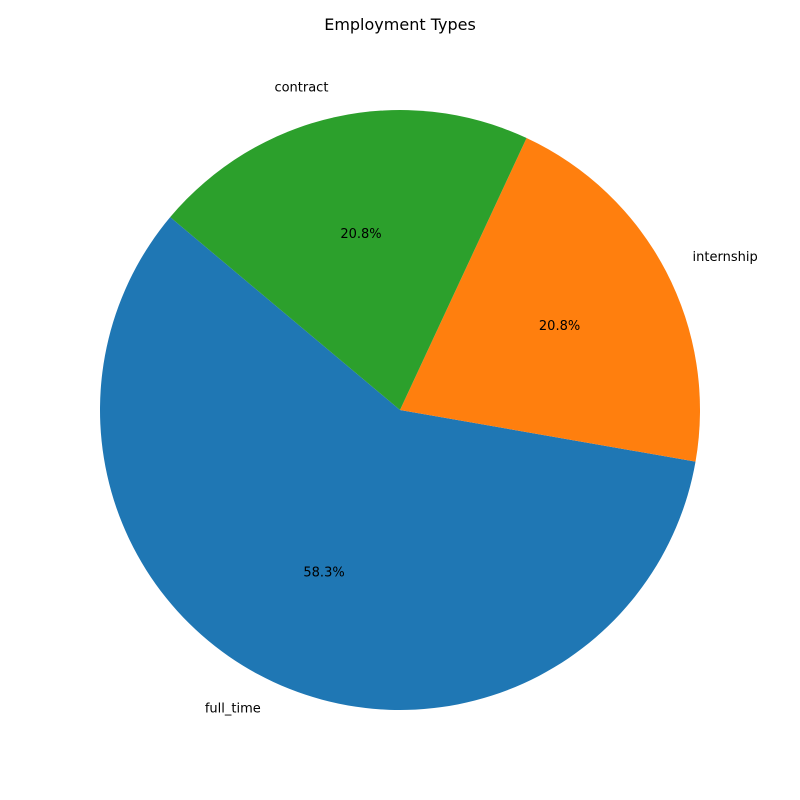 This screenshot has height=800, width=800. Describe the element at coordinates (301, 87) in the screenshot. I see `slice-label-contract: contract` at that location.